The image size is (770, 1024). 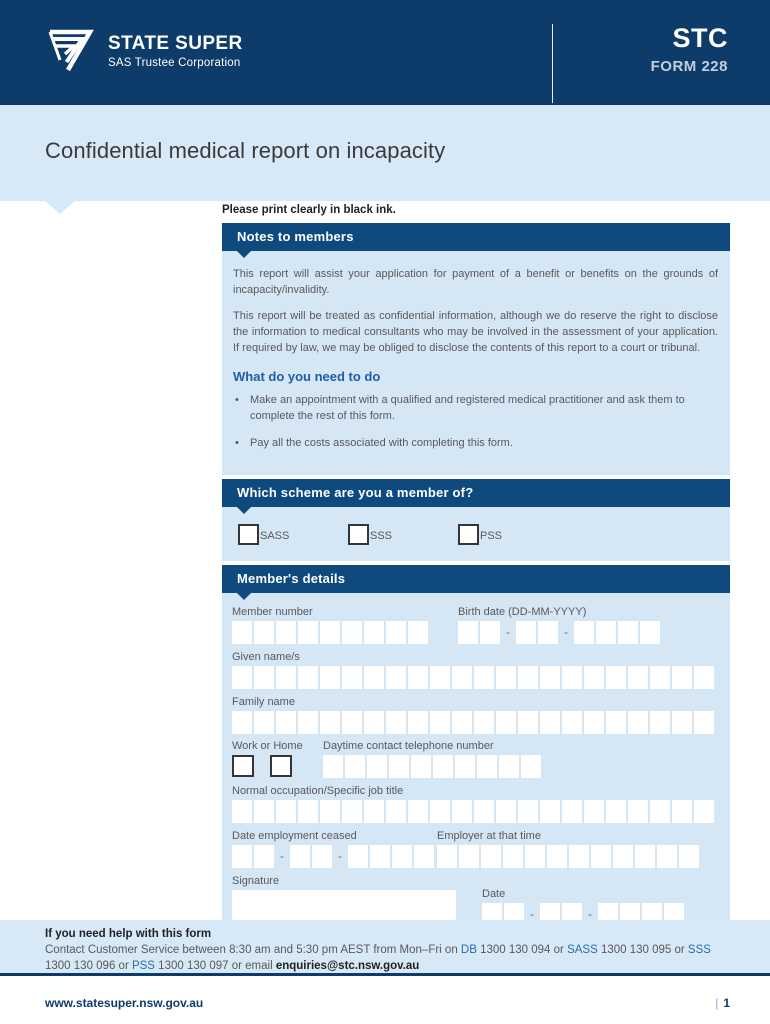 I want to click on checkbox-sss, so click(x=358, y=534).